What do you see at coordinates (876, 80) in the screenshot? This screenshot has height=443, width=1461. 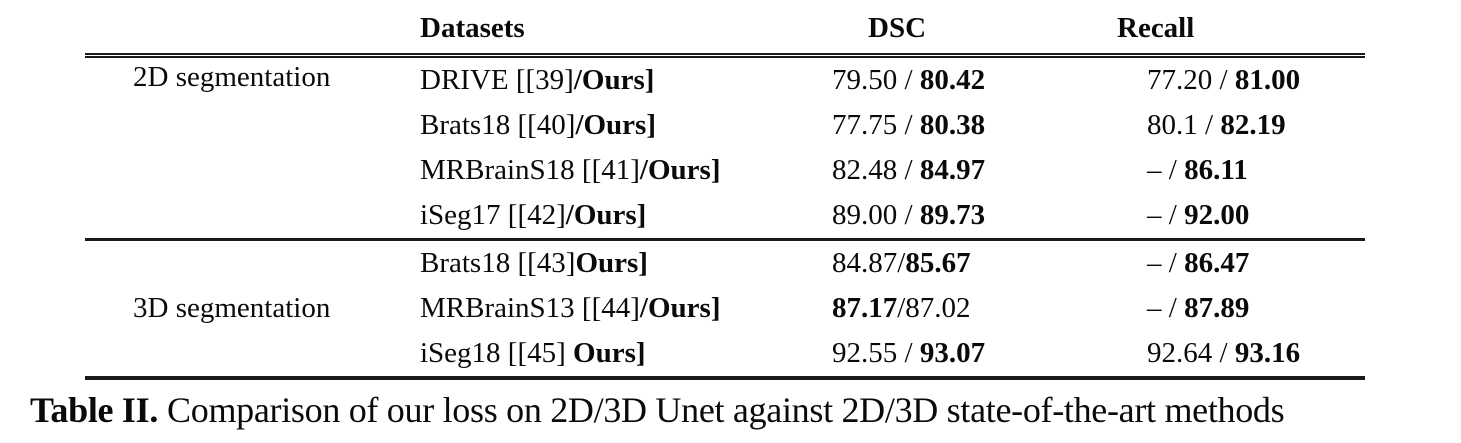 I see `dsc-value-plain: 79.50 /` at bounding box center [876, 80].